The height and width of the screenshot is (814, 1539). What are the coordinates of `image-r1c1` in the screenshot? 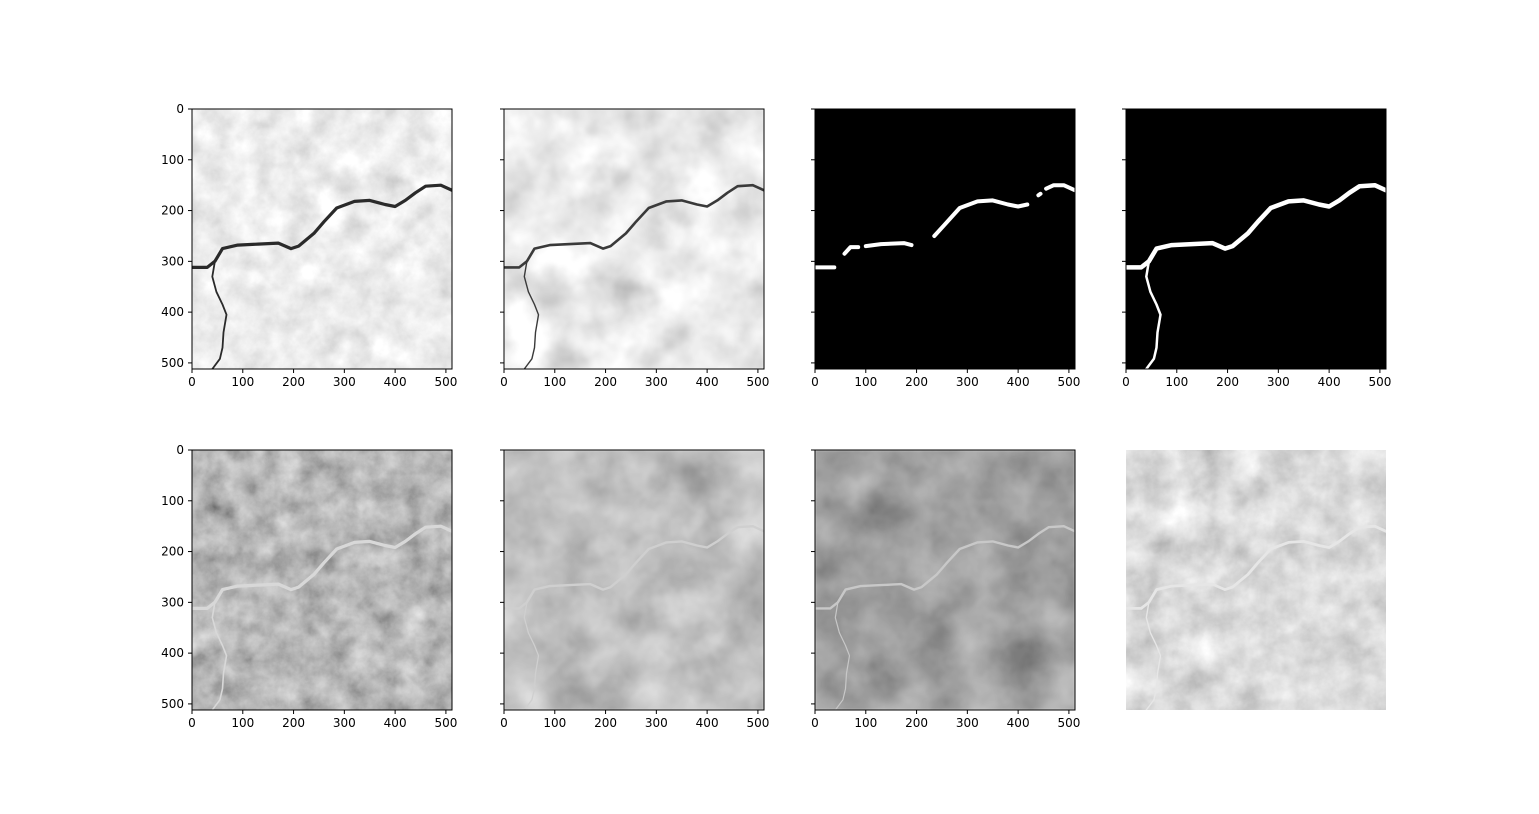 It's located at (322, 239).